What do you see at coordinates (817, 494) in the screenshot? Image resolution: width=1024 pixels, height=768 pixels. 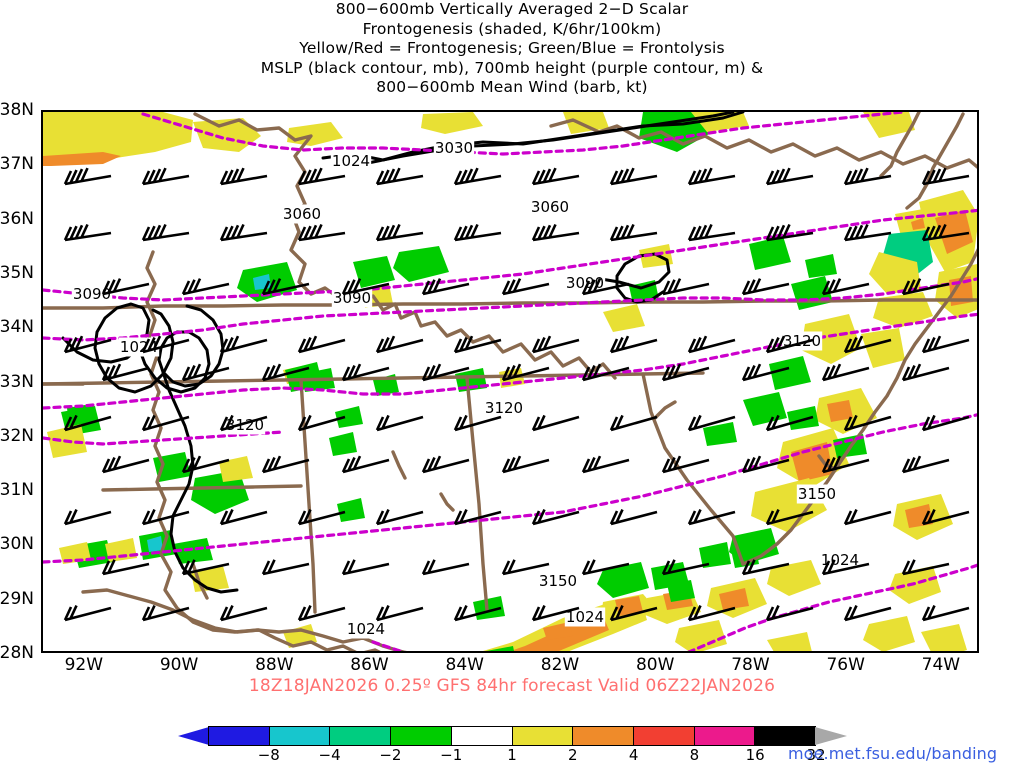 I see `height-label-10: 3150` at bounding box center [817, 494].